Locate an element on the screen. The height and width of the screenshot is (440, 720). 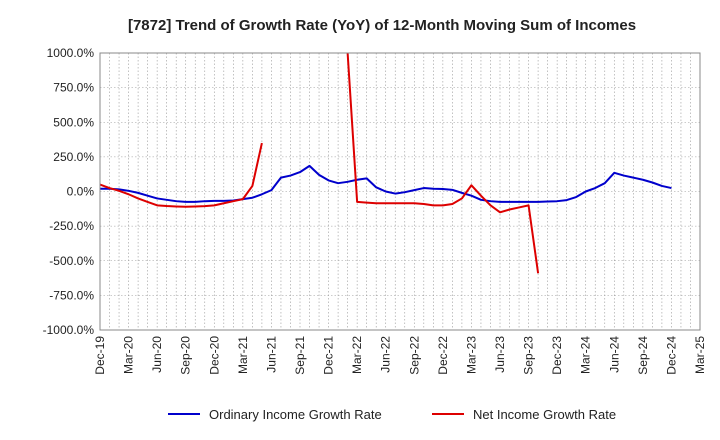
x-tick-label: Mar-22 is located at coordinates (357, 355).